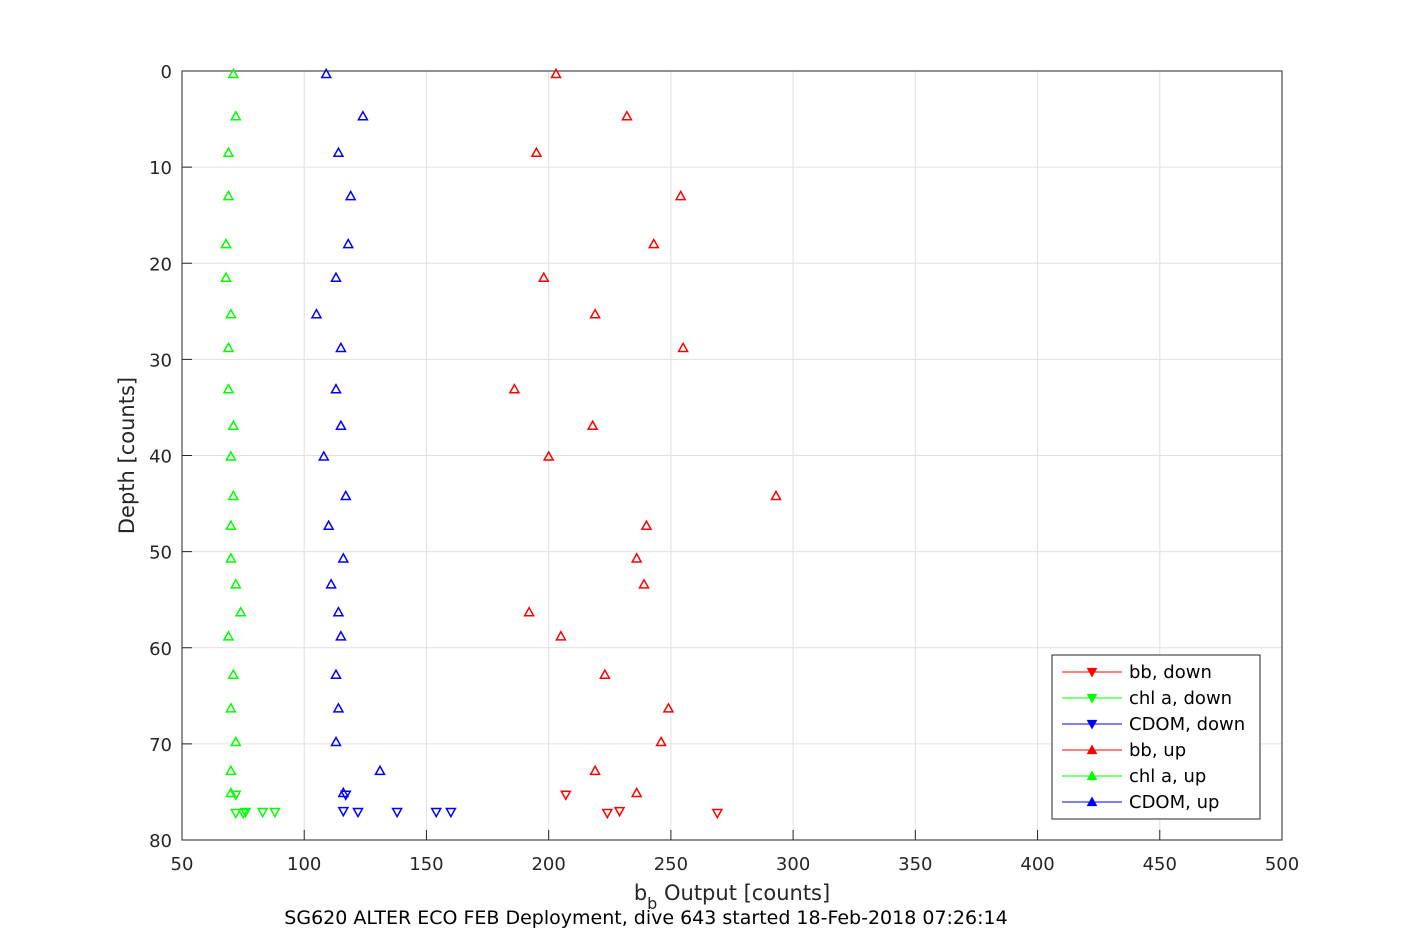 The height and width of the screenshot is (945, 1417). Describe the element at coordinates (1174, 802) in the screenshot. I see `legend-label: CDOM, up` at that location.